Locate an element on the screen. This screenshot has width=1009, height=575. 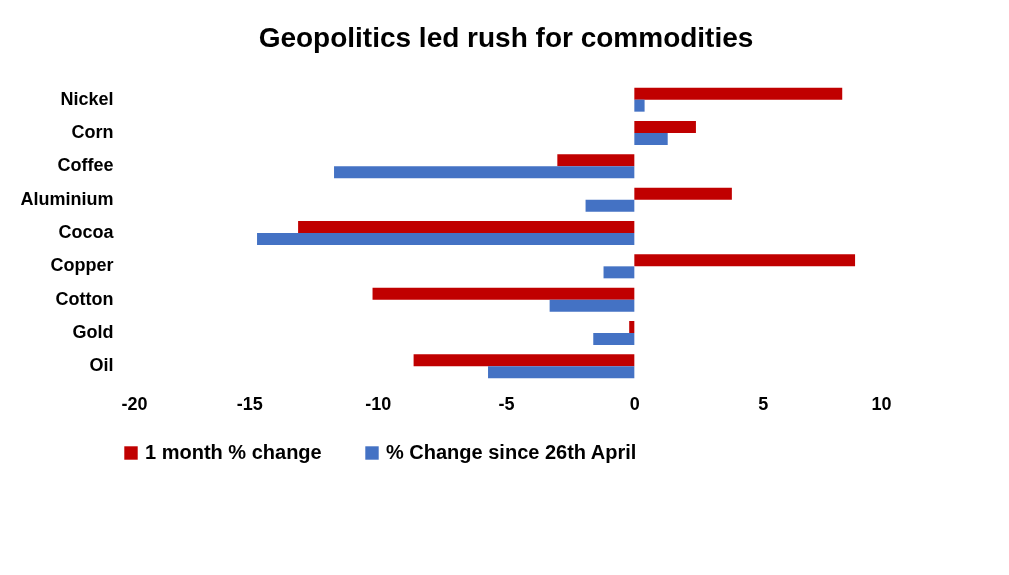
y-tick-label: Gold is located at coordinates (93, 332).